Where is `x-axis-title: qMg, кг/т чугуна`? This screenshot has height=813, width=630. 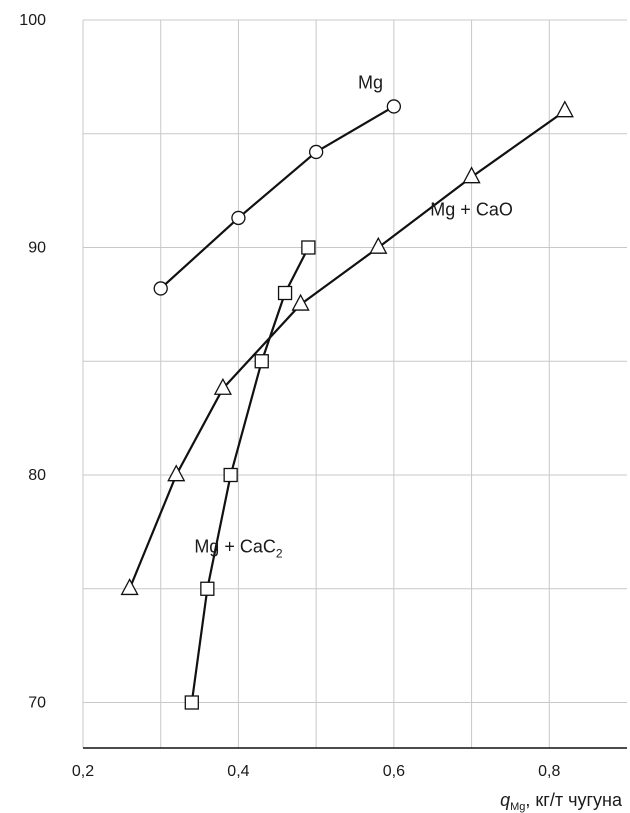 x-axis-title: qMg, кг/т чугуна is located at coordinates (561, 801).